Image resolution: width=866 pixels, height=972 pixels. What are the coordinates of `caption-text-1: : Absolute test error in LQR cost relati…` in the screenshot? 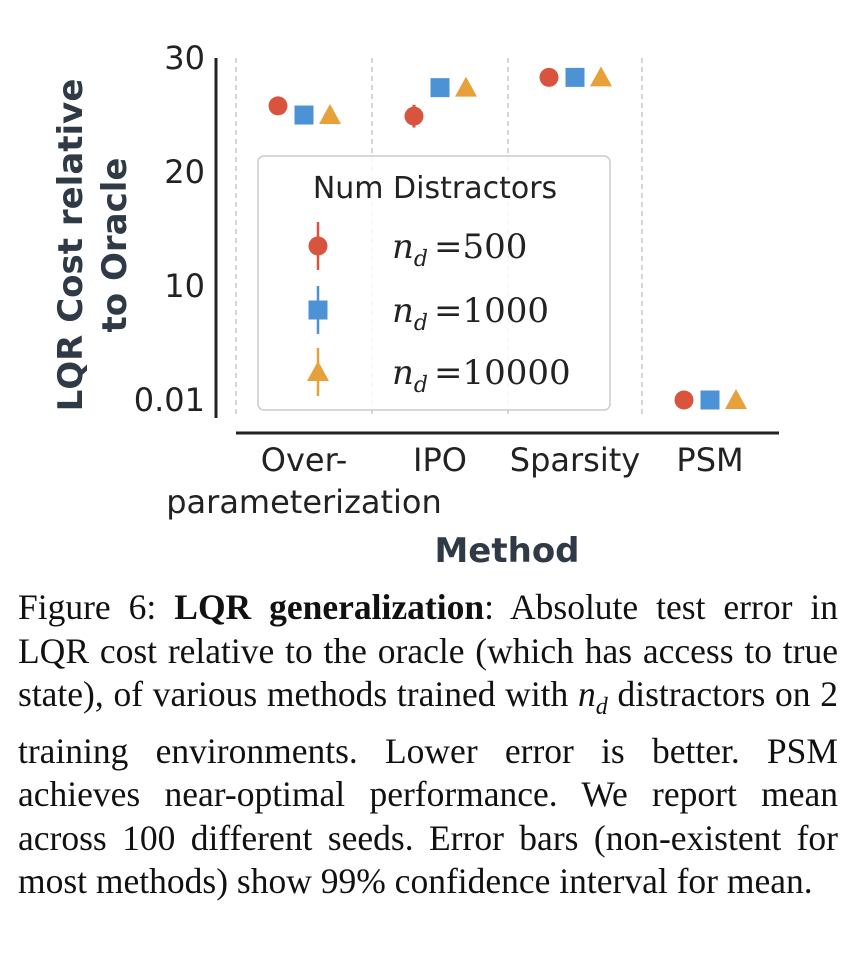 It's located at (428, 650).